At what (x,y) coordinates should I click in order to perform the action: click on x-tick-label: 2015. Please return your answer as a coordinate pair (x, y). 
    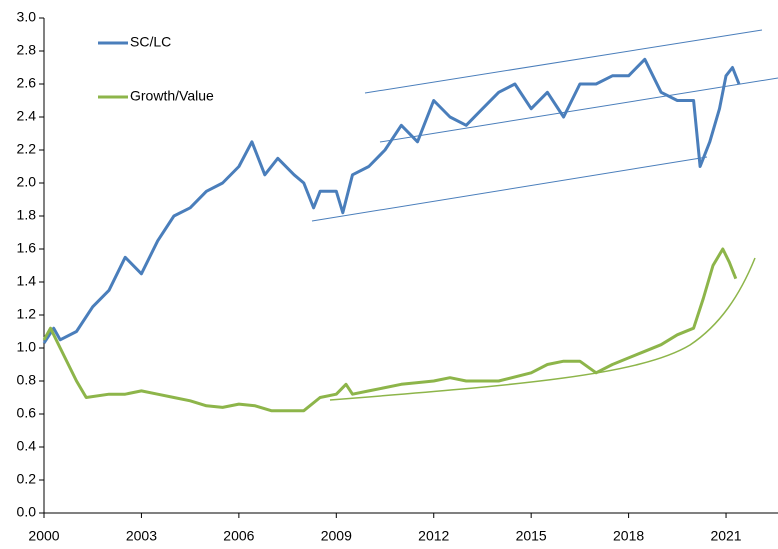
    Looking at the image, I should click on (531, 536).